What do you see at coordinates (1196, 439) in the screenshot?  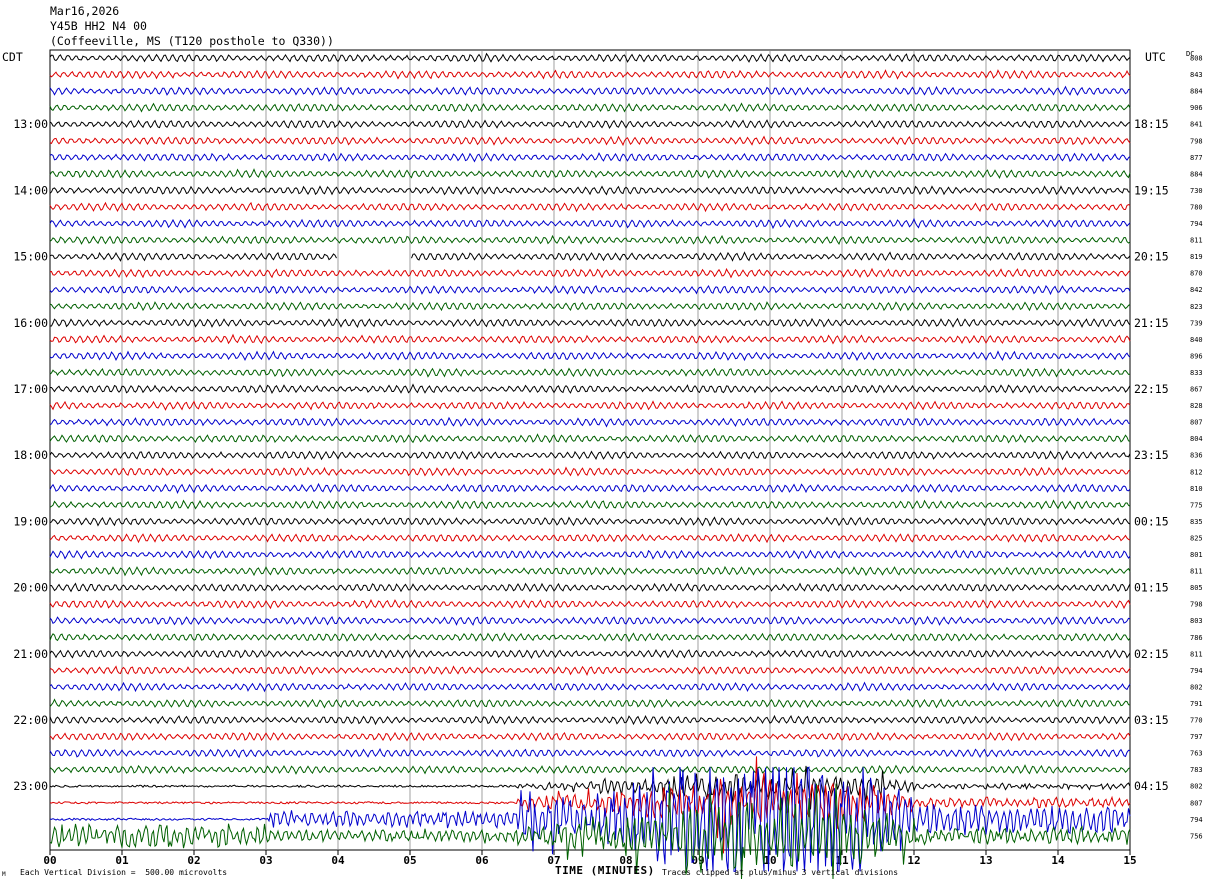 I see `dc-offset-value: 804` at bounding box center [1196, 439].